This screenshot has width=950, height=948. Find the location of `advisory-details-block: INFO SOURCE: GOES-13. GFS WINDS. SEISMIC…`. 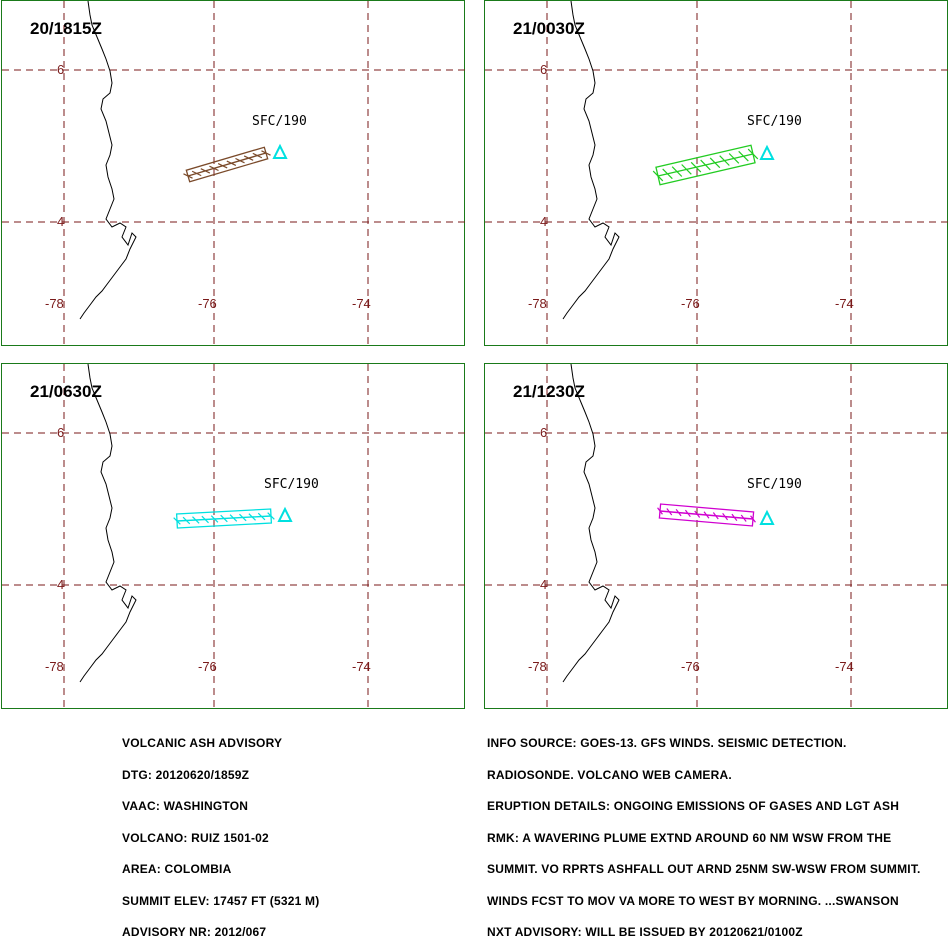

advisory-details-block: INFO SOURCE: GOES-13. GFS WINDS. SEISMIC… is located at coordinates (704, 832).